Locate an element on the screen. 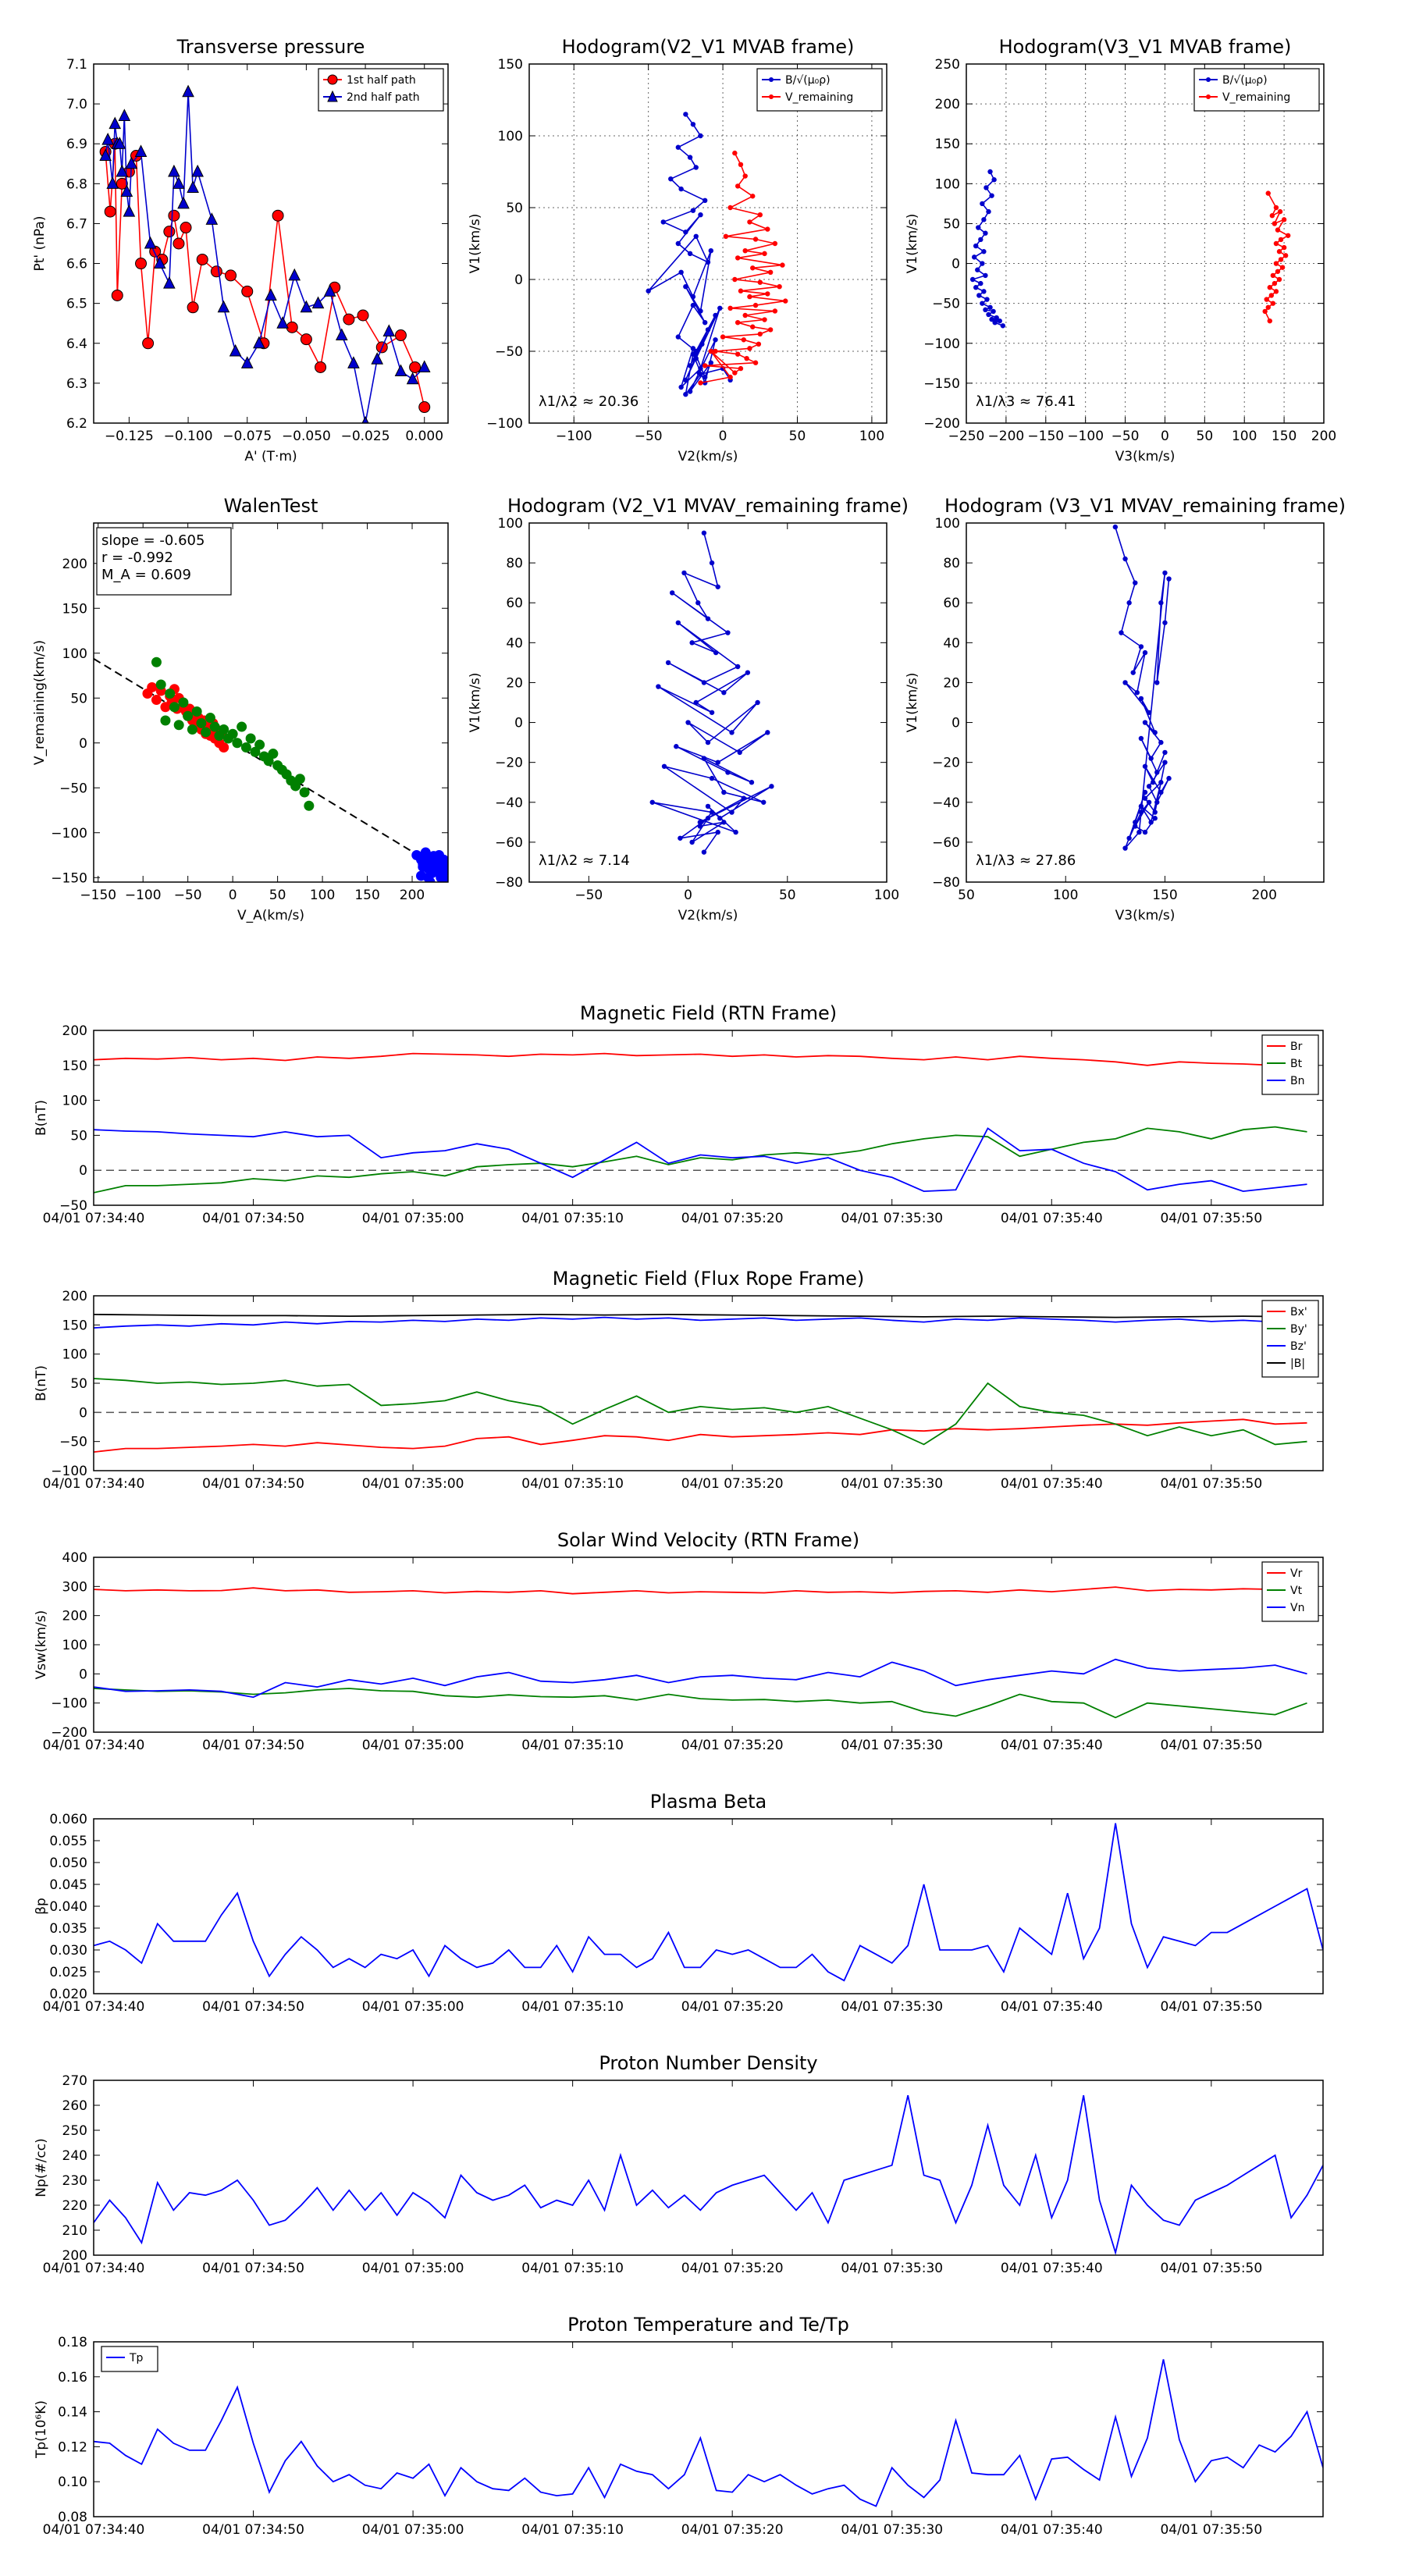 The image size is (1405, 2576). series-v-remaining-line is located at coordinates (712, 692).